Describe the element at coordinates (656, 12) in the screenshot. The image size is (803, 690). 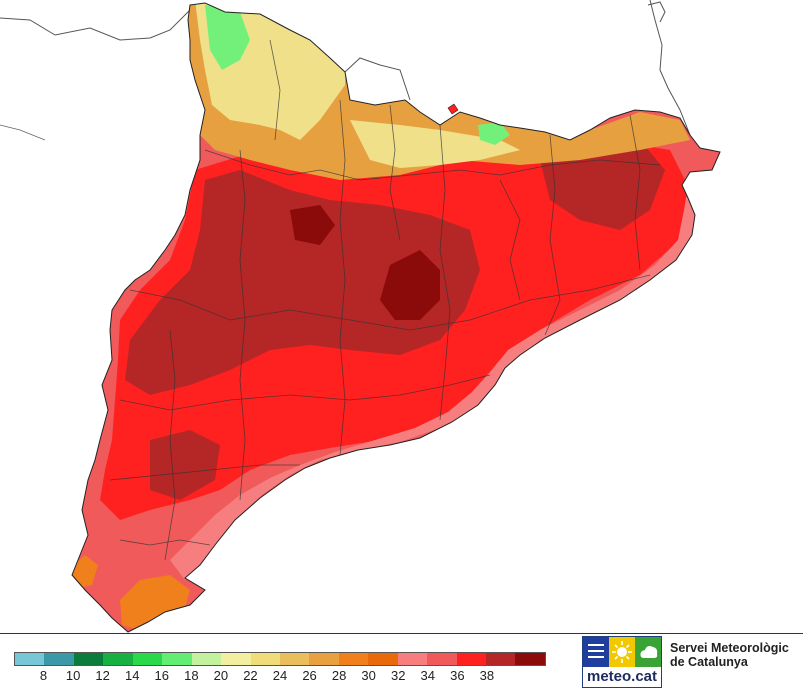
I see `north-border-line` at that location.